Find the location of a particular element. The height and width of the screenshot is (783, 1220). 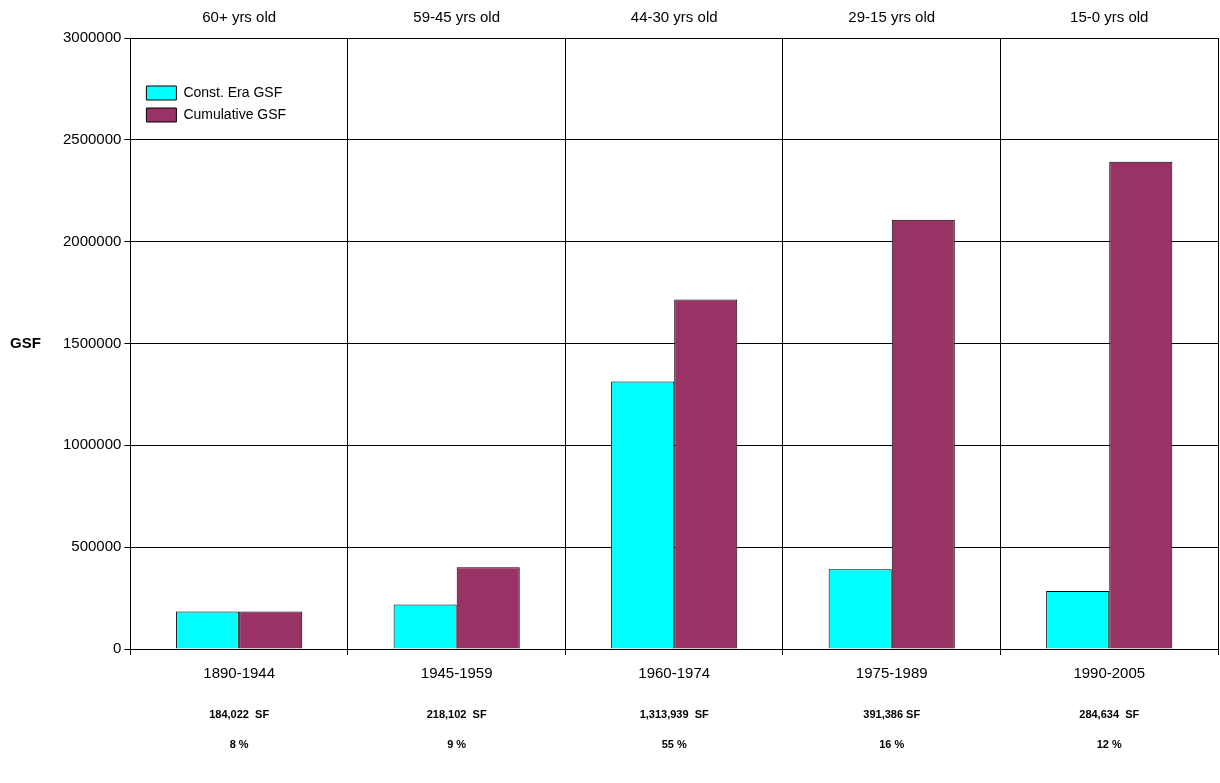

text: 15-0 yrs old is located at coordinates (1109, 17).